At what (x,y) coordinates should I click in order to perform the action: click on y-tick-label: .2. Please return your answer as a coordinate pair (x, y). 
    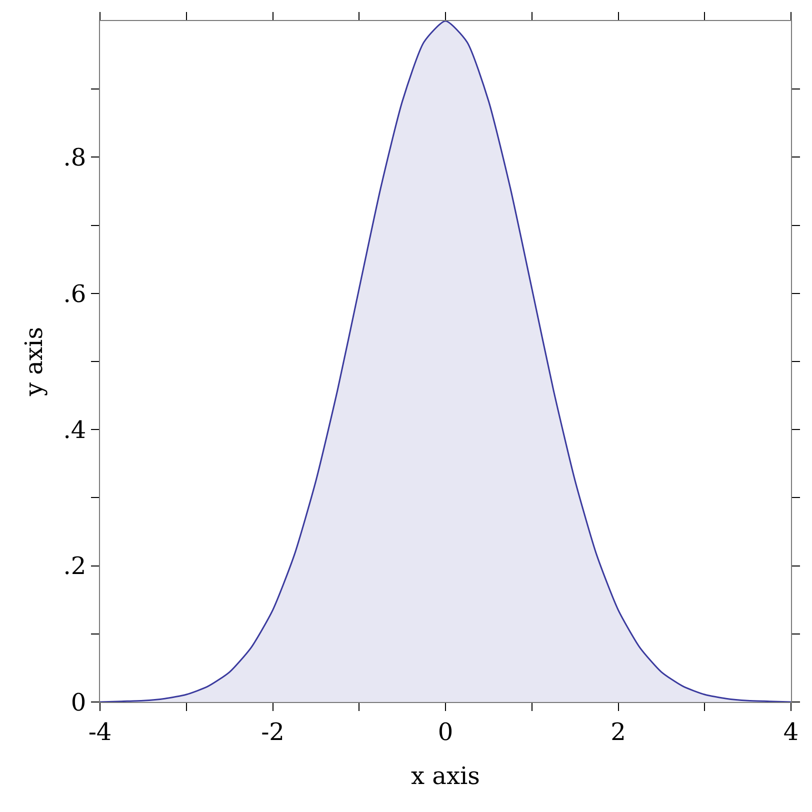
    Looking at the image, I should click on (74, 566).